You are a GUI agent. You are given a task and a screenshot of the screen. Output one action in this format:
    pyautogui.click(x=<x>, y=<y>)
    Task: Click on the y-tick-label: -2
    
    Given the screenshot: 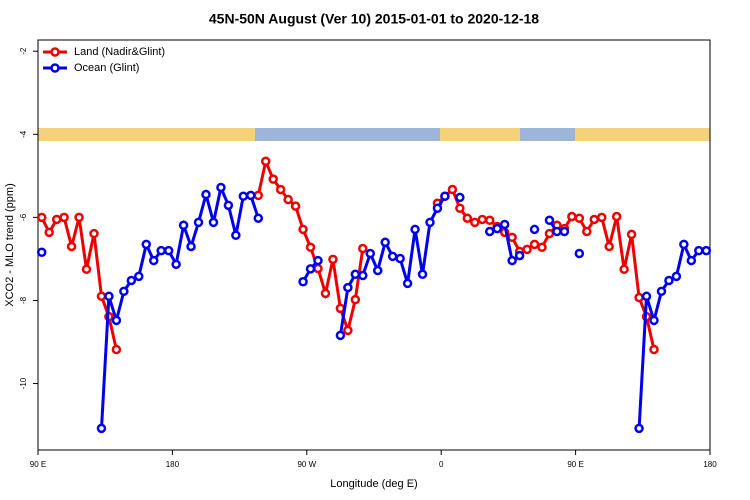 What is the action you would take?
    pyautogui.click(x=23, y=51)
    